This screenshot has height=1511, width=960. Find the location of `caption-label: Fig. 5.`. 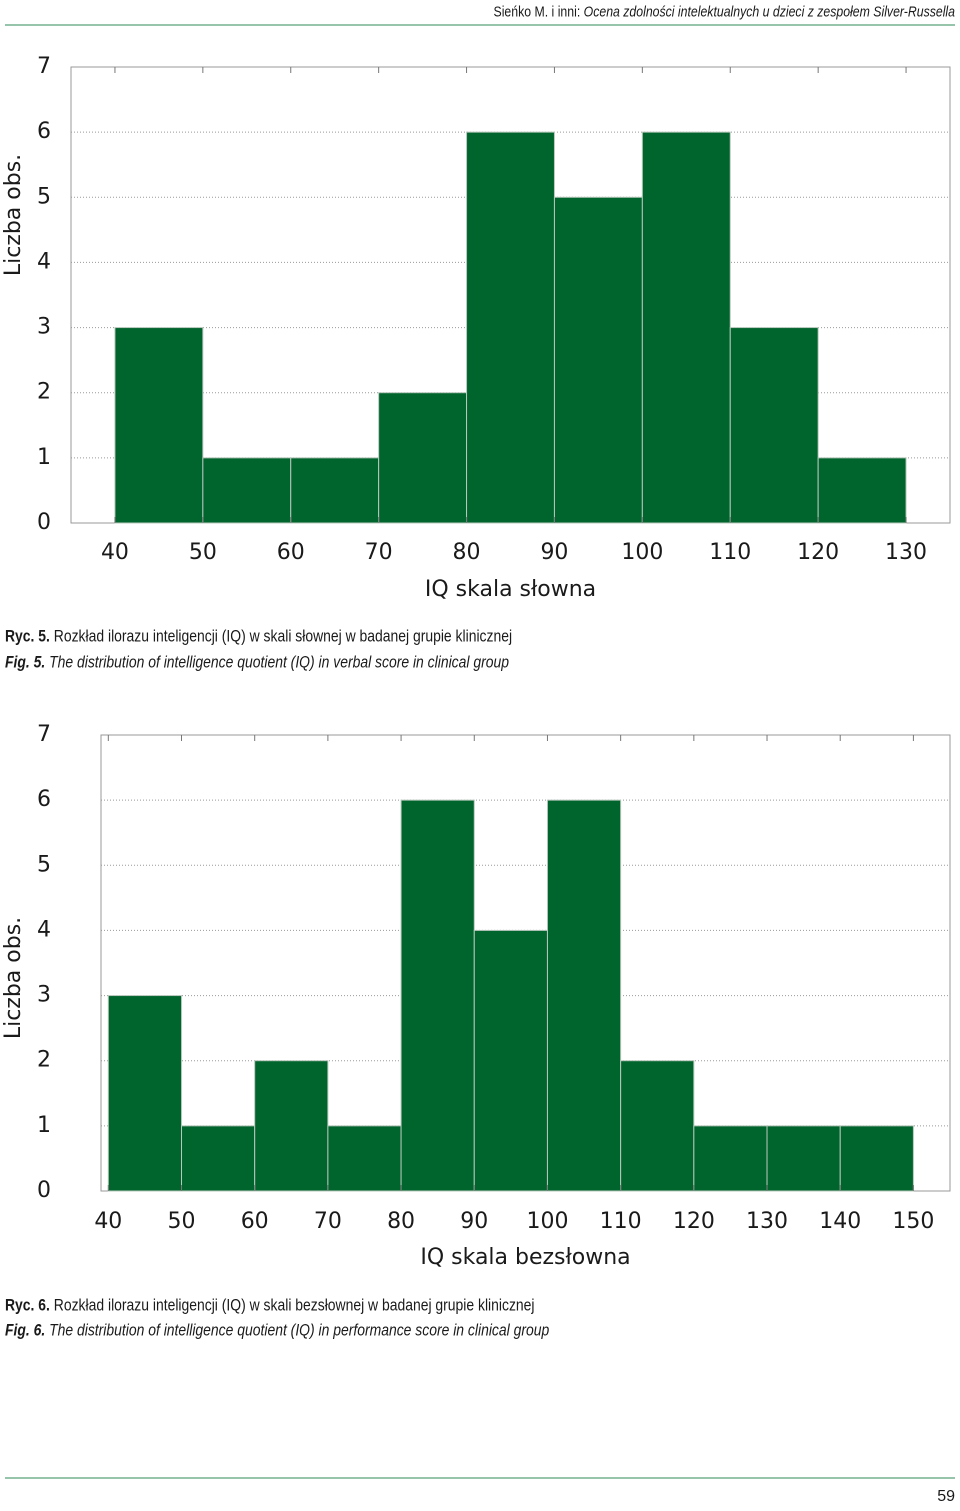

caption-label: Fig. 5. is located at coordinates (25, 662).